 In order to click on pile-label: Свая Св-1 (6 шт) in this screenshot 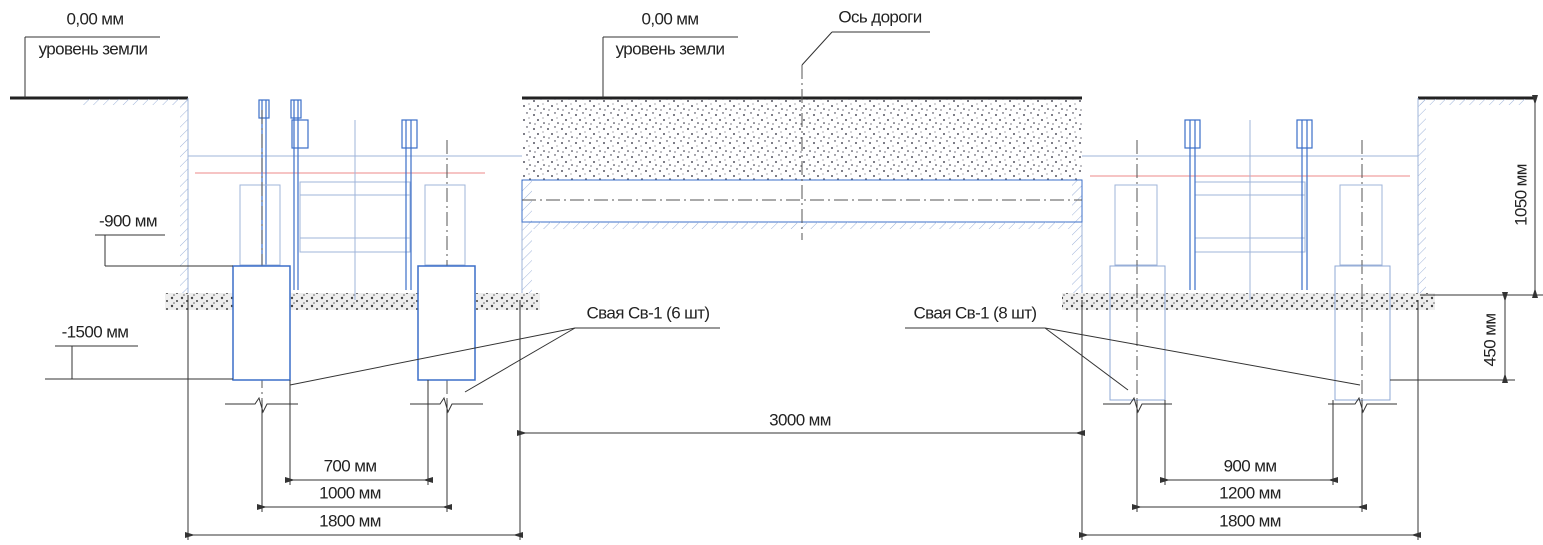, I will do `click(648, 312)`.